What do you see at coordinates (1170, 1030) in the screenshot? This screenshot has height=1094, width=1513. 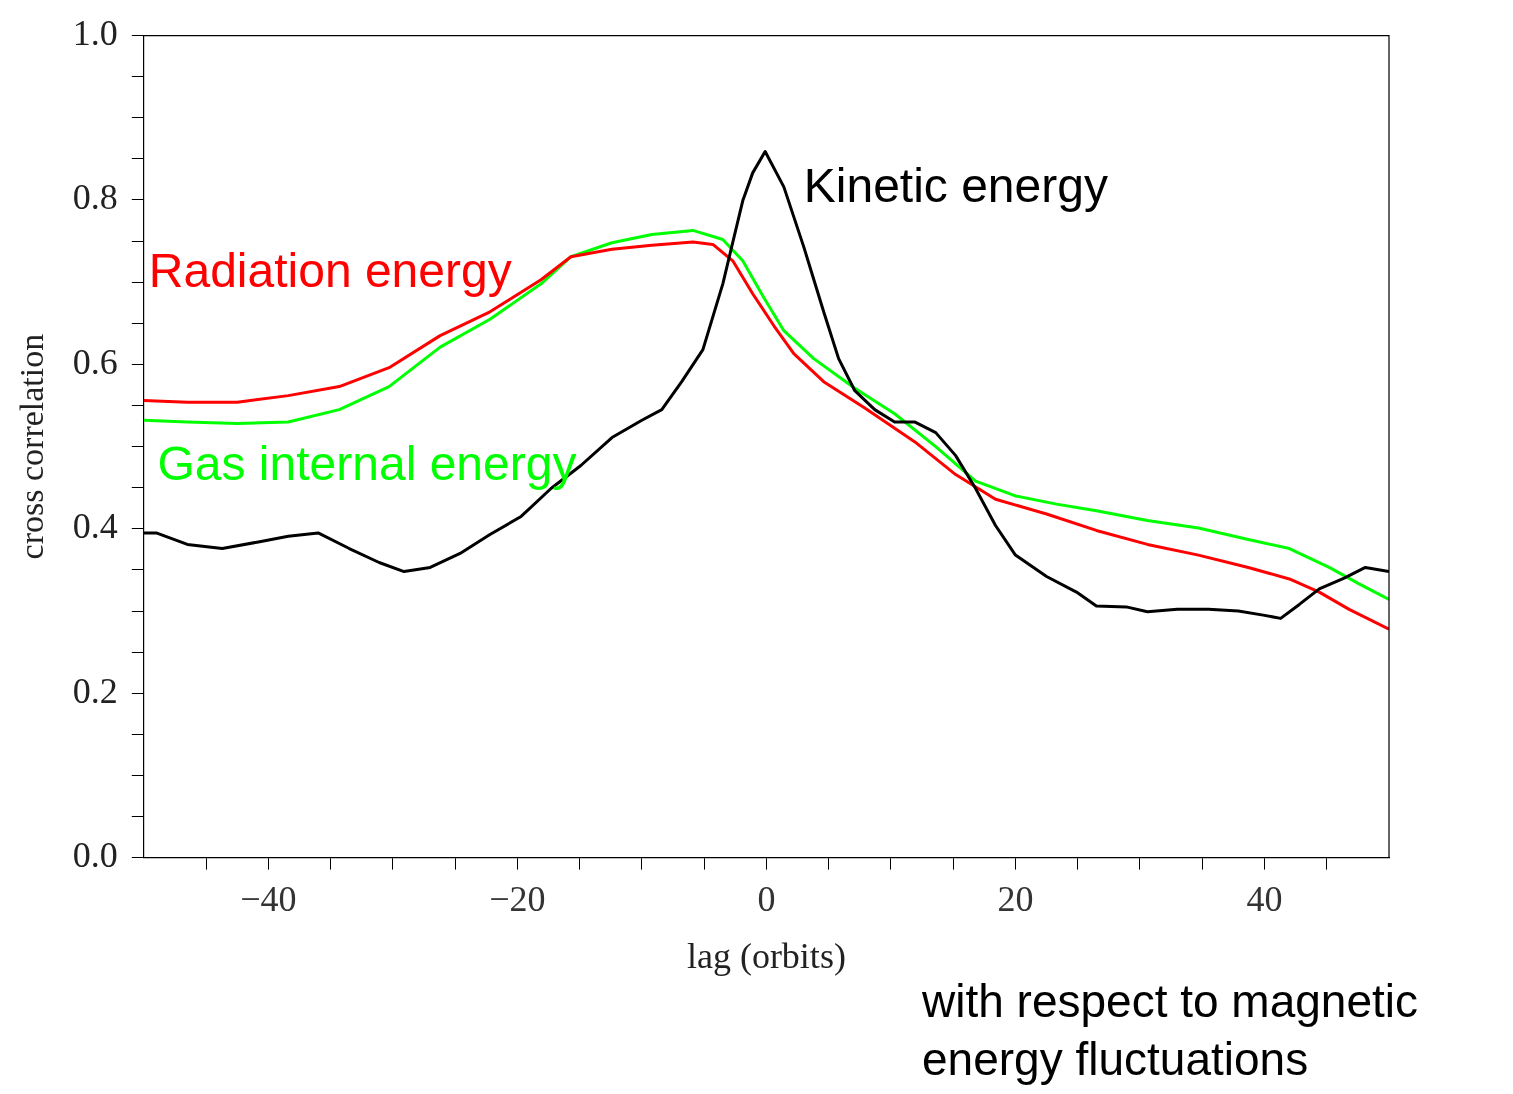 I see `text: with respect to magnetic energy fluctuations` at bounding box center [1170, 1030].